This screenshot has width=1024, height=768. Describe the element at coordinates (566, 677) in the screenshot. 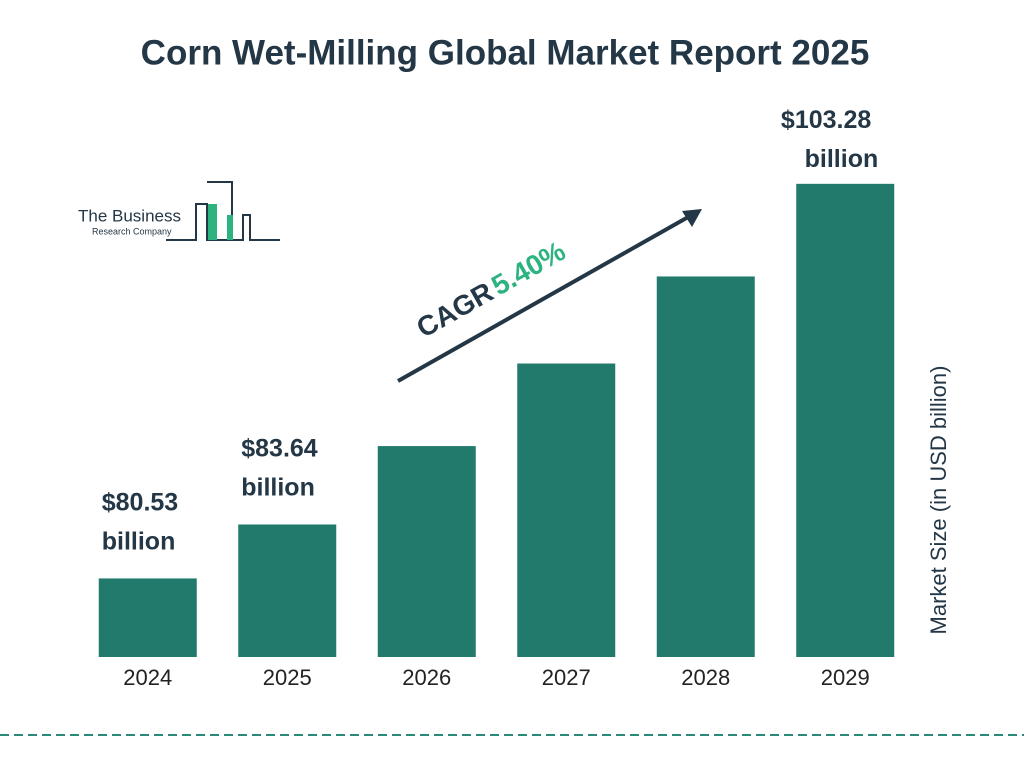

I see `x-tick-label: 2027` at that location.